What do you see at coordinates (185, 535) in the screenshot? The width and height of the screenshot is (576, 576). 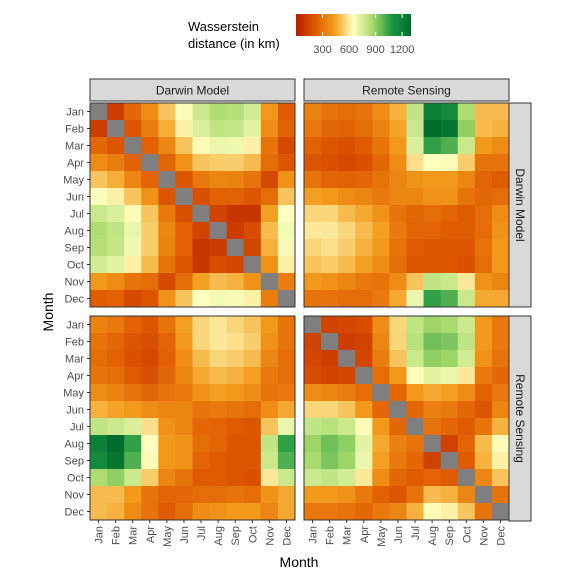 I see `x-tick-label: Jun` at bounding box center [185, 535].